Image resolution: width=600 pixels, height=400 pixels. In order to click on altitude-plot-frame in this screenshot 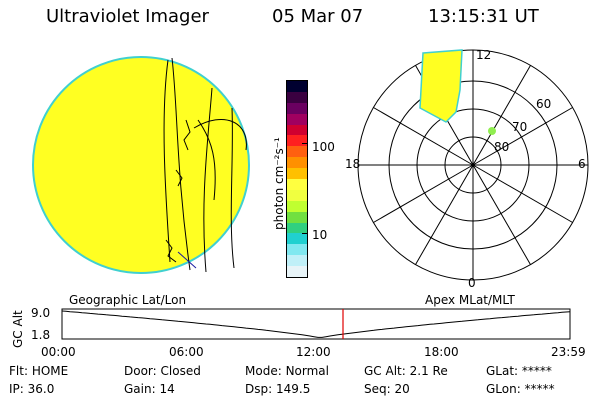, I will do `click(316, 324)`.